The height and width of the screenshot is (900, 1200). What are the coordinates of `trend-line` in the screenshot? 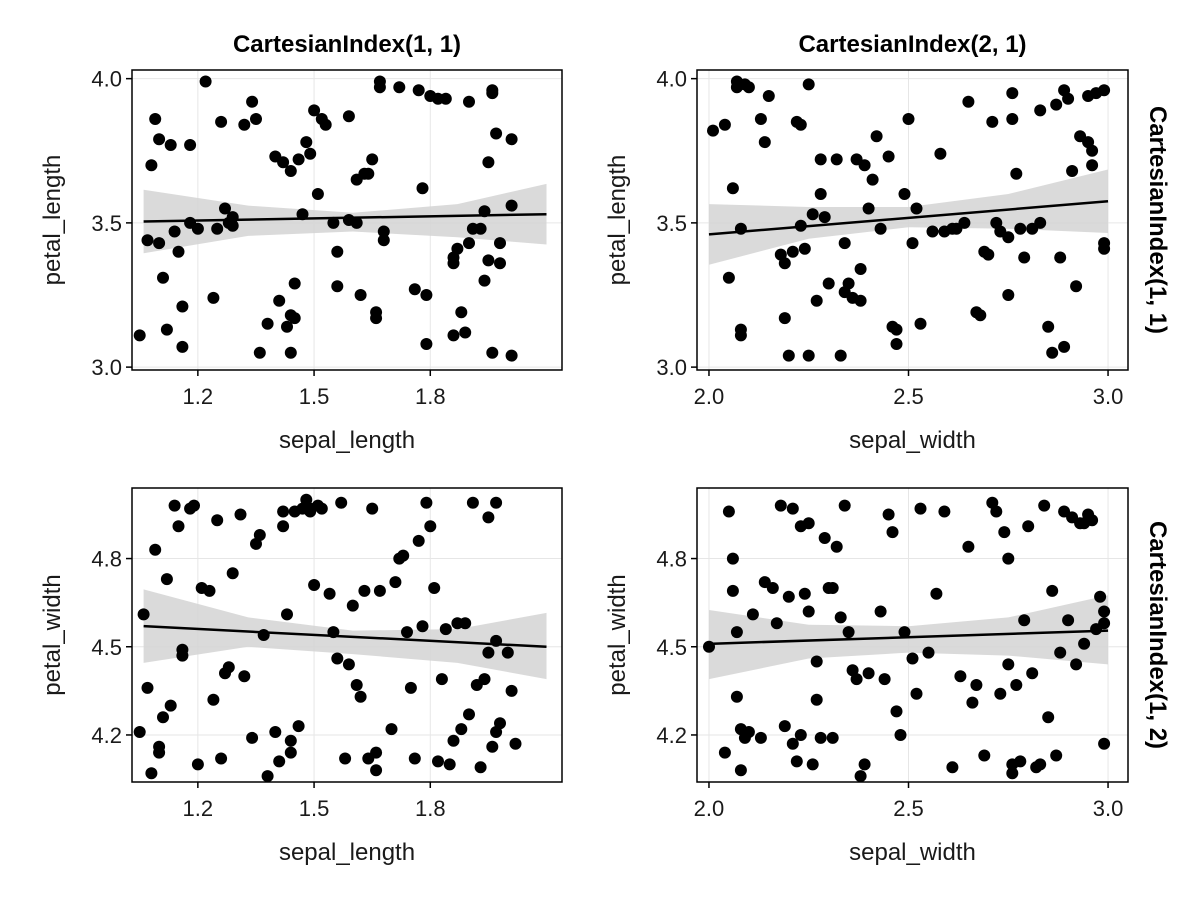 It's located at (908, 637).